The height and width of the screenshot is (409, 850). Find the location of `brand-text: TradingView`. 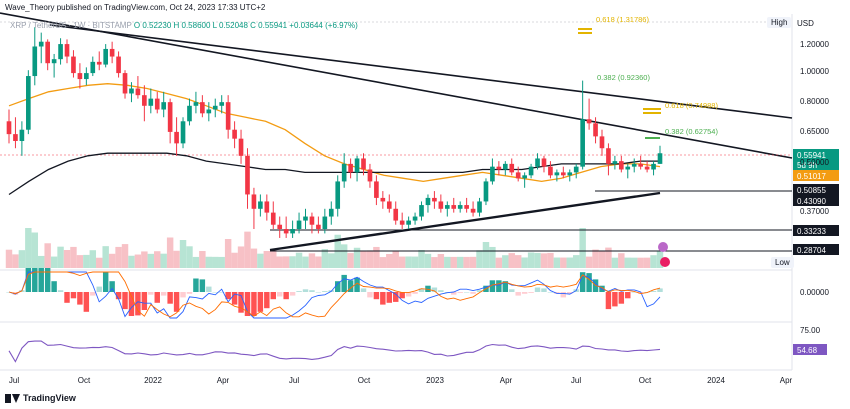

brand-text: TradingView is located at coordinates (49, 398).